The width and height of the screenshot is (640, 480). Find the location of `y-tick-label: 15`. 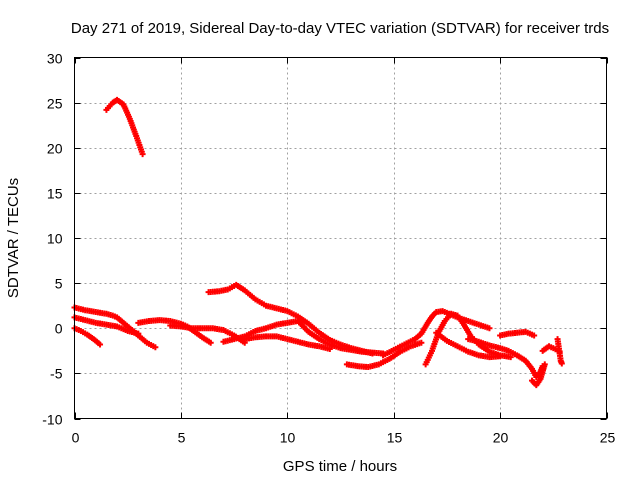

y-tick-label: 15 is located at coordinates (55, 194).